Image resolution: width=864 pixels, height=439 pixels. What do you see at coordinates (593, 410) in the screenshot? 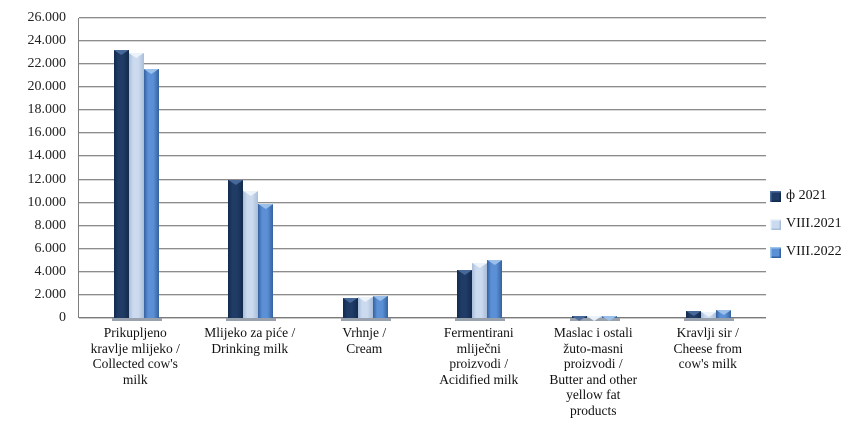
I see `category-label-line: products` at bounding box center [593, 410].